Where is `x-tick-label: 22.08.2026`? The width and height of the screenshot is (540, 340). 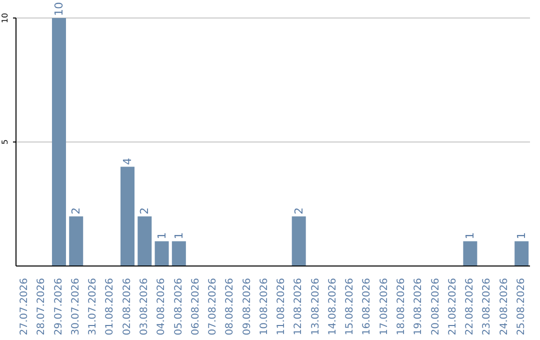 x-tick-label: 22.08.2026 is located at coordinates (470, 307).